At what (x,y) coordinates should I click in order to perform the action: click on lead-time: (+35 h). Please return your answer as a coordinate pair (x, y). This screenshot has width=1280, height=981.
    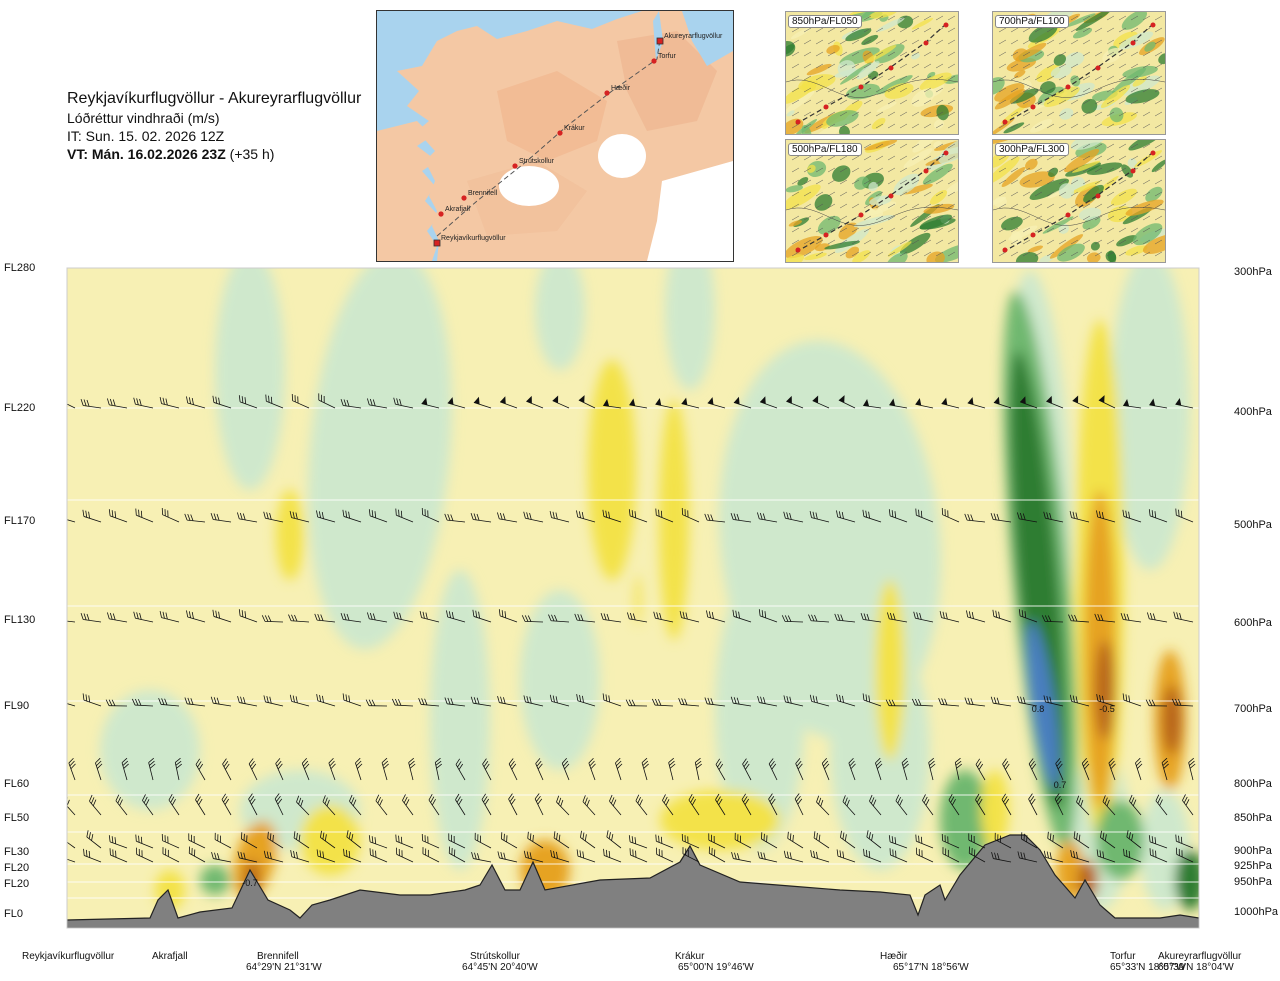
    Looking at the image, I should click on (252, 154).